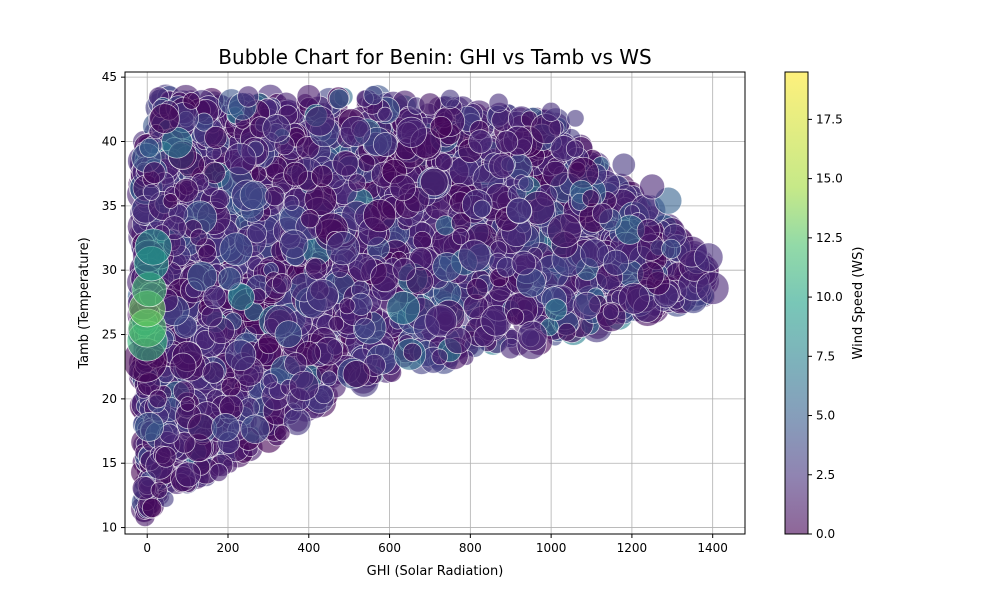 This screenshot has width=1000, height=600. I want to click on x-tick-label: 0, so click(147, 548).